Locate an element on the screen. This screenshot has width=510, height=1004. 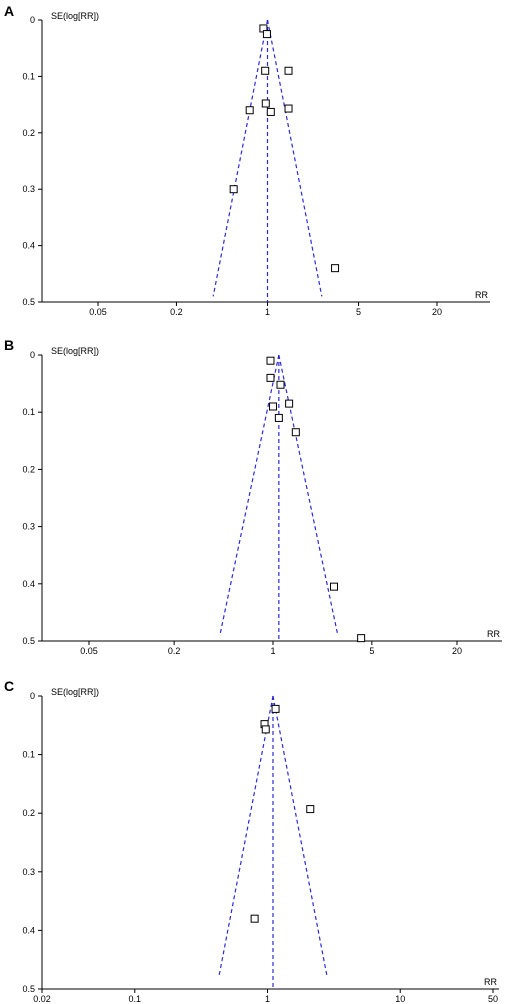
x-tick-label: 10 is located at coordinates (400, 999).